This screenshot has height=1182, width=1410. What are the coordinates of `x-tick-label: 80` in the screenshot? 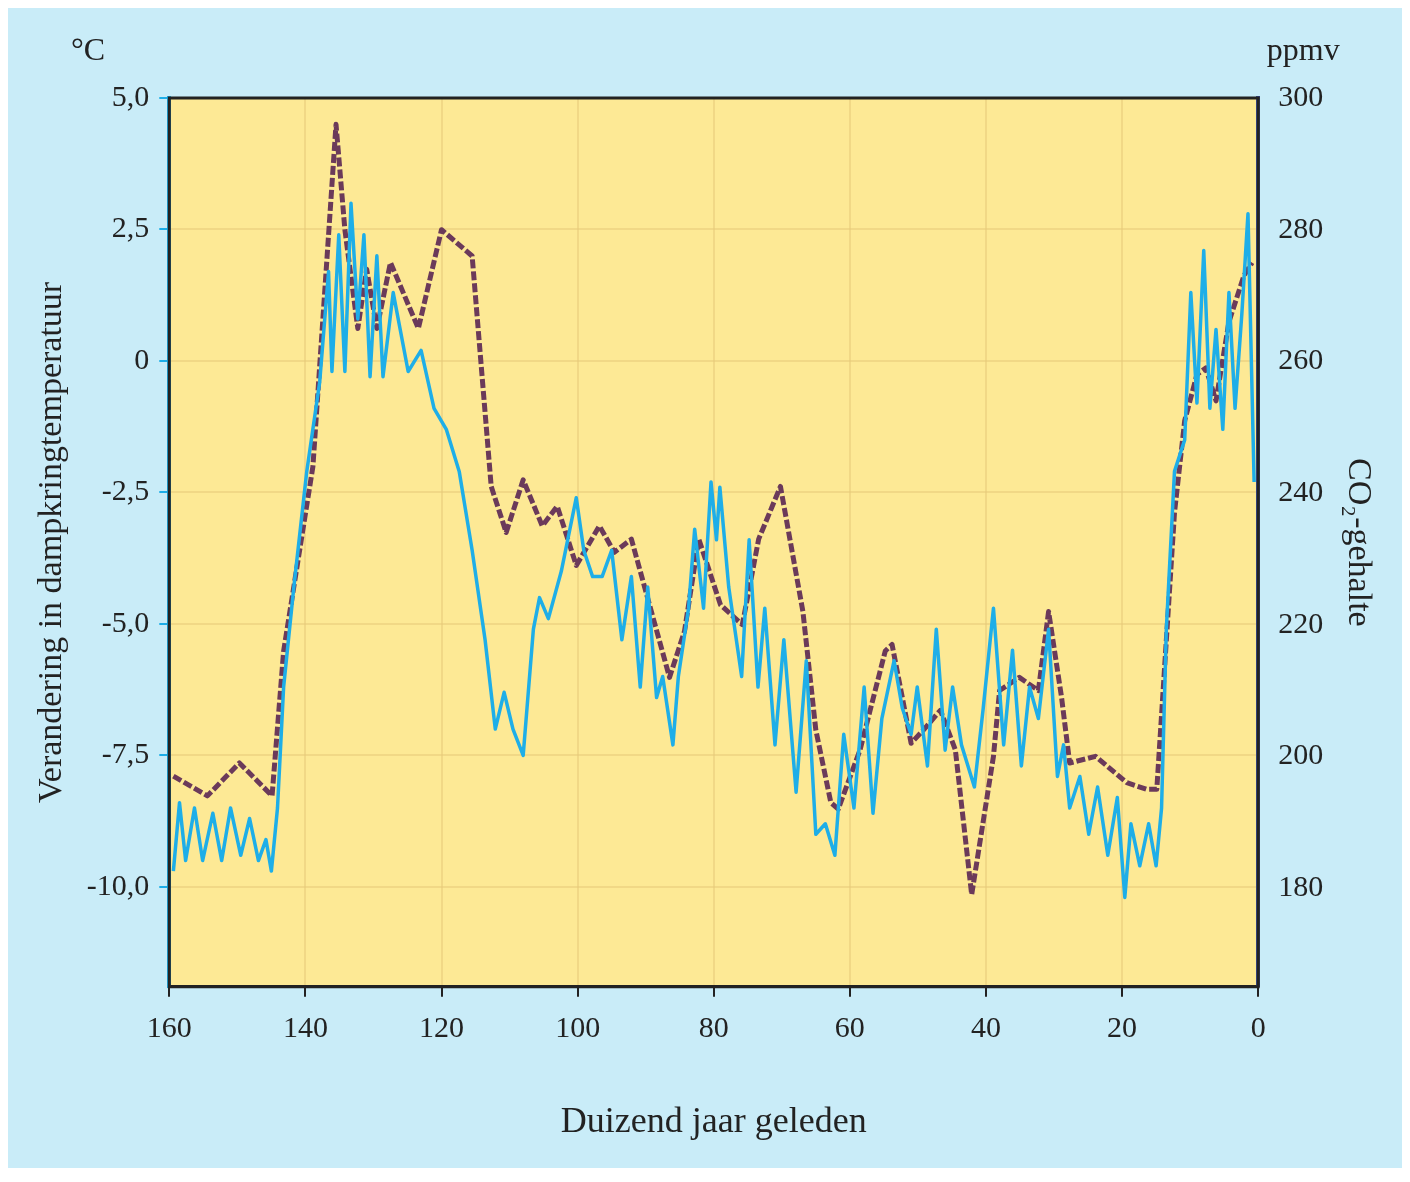 It's located at (713, 1026).